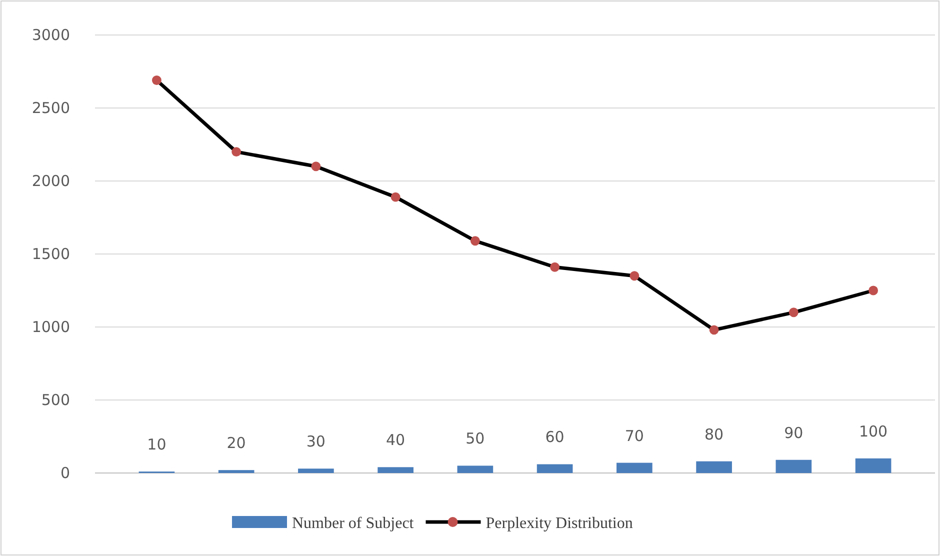 This screenshot has height=557, width=941. I want to click on data-label: 50, so click(475, 439).